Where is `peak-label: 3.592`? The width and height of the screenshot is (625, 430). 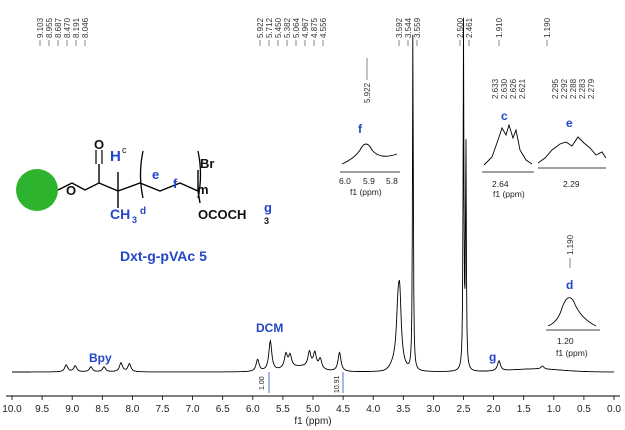
peak-label: 3.592 is located at coordinates (399, 27).